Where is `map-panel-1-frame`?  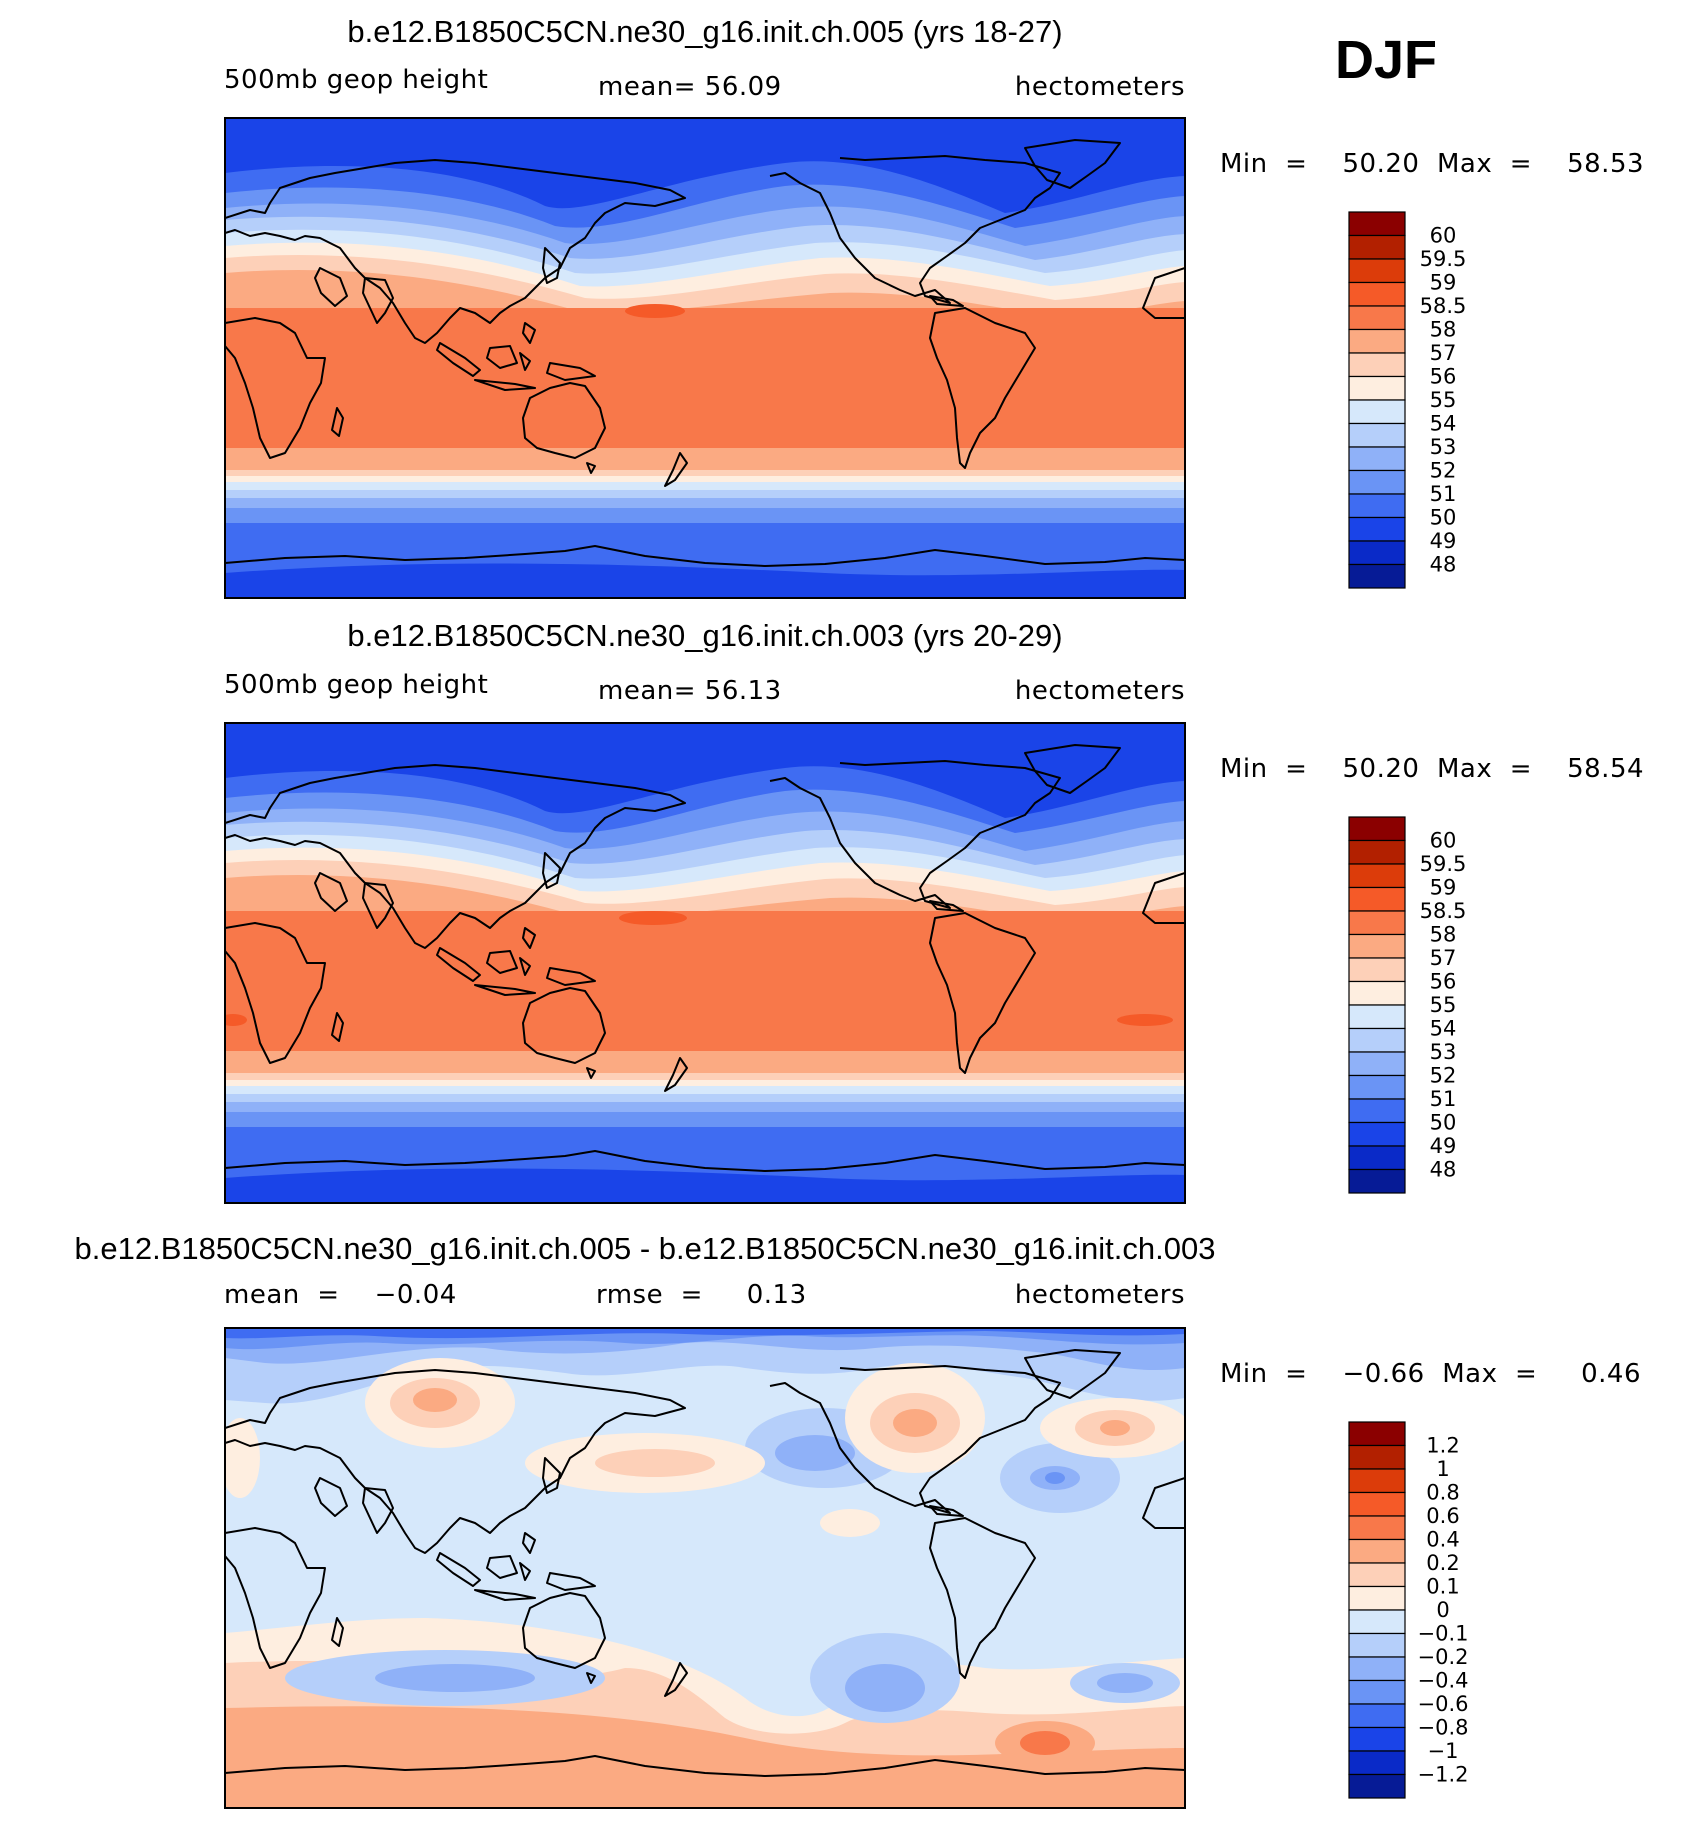 map-panel-1-frame is located at coordinates (705, 358).